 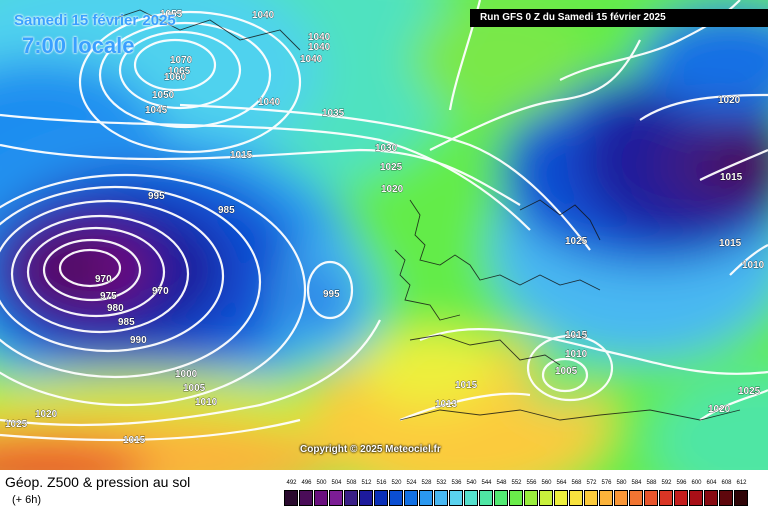 What do you see at coordinates (591, 483) in the screenshot?
I see `scale-tick-label: 572` at bounding box center [591, 483].